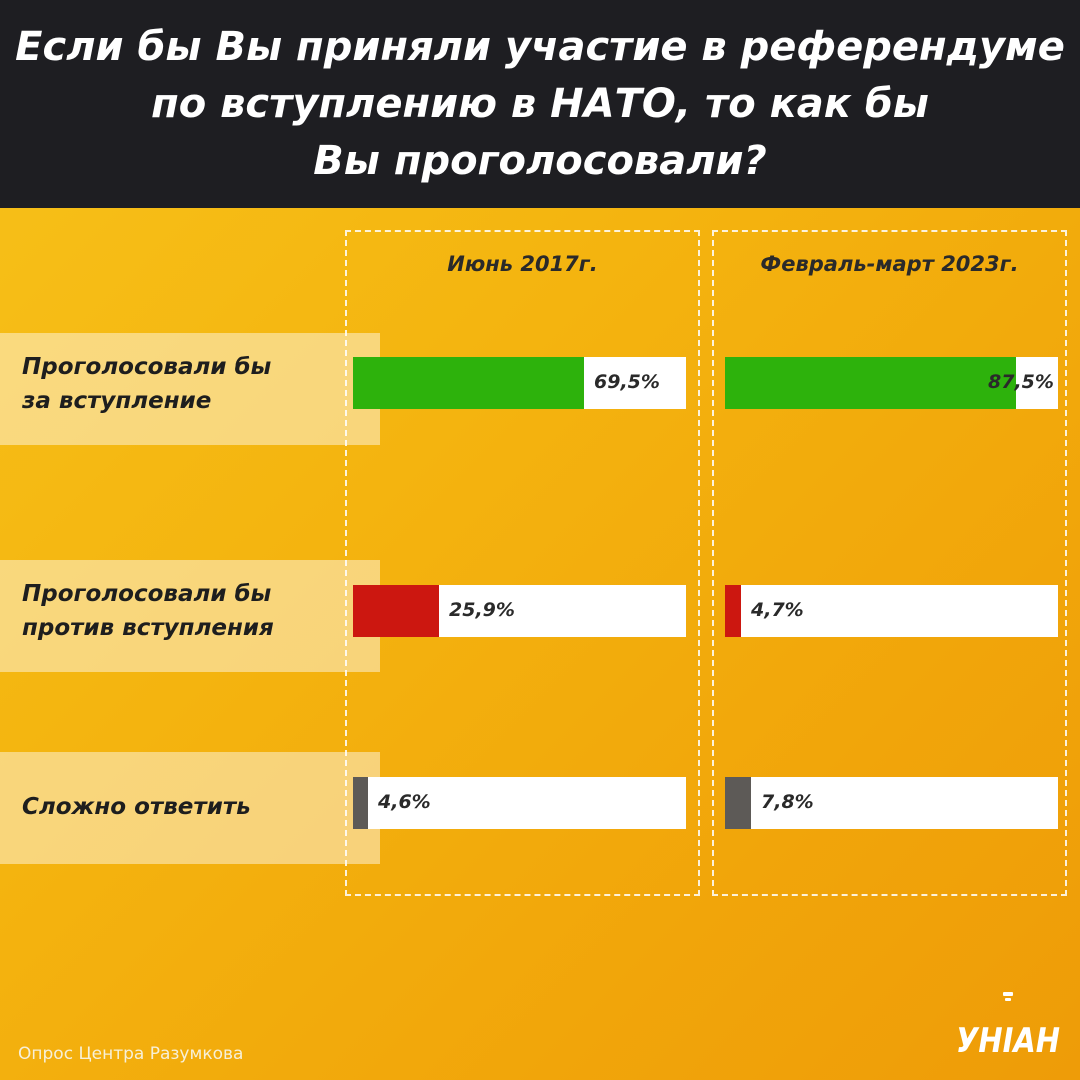 This screenshot has height=1080, width=1080. I want to click on bar-against-2017: 25,9%, so click(519, 611).